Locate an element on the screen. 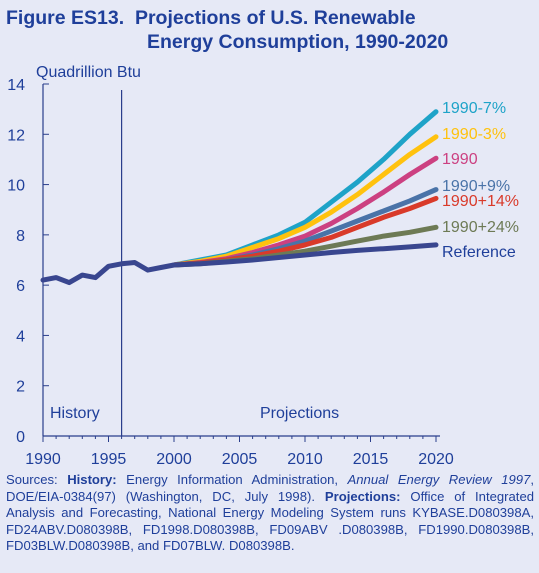 The height and width of the screenshot is (573, 539). y-tick-label: 12 is located at coordinates (16, 135).